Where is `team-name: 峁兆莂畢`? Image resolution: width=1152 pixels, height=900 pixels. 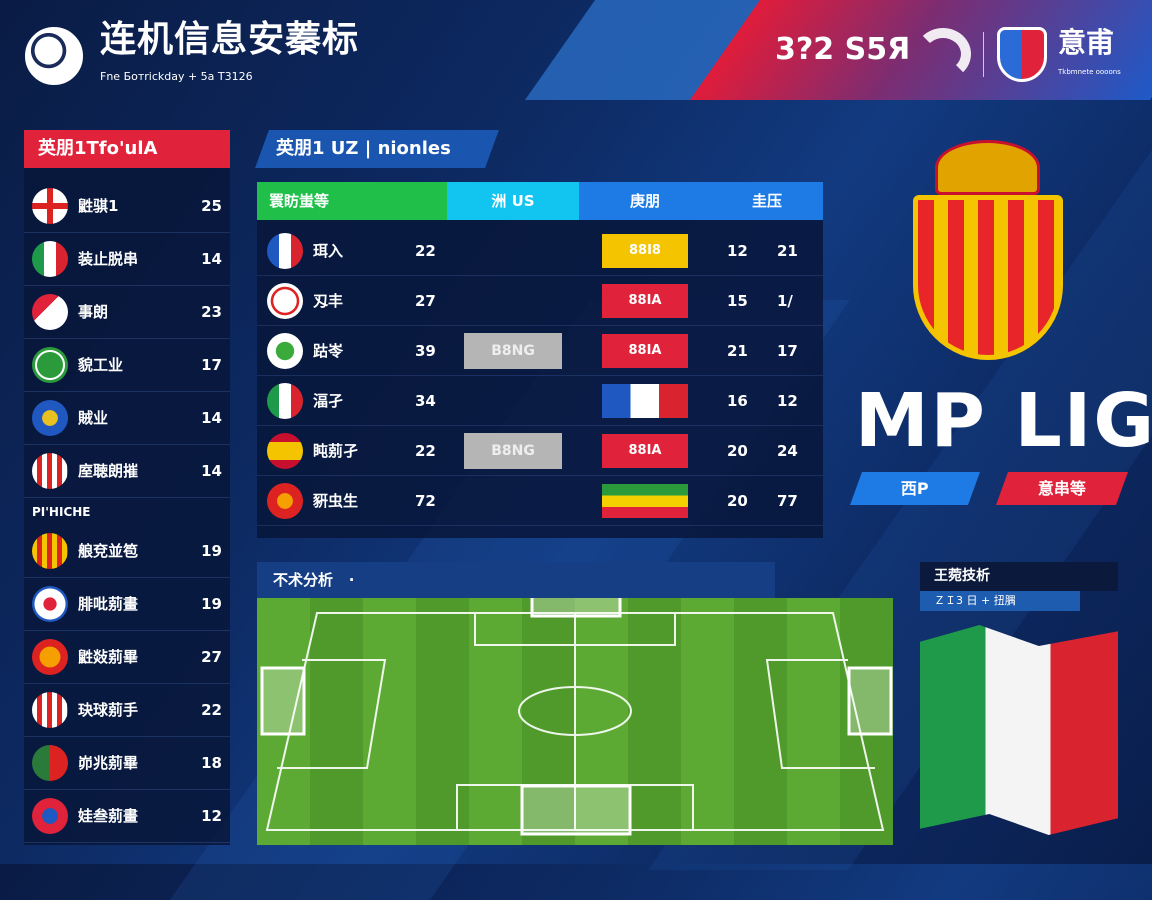 team-name: 峁兆莂畢 is located at coordinates (108, 763).